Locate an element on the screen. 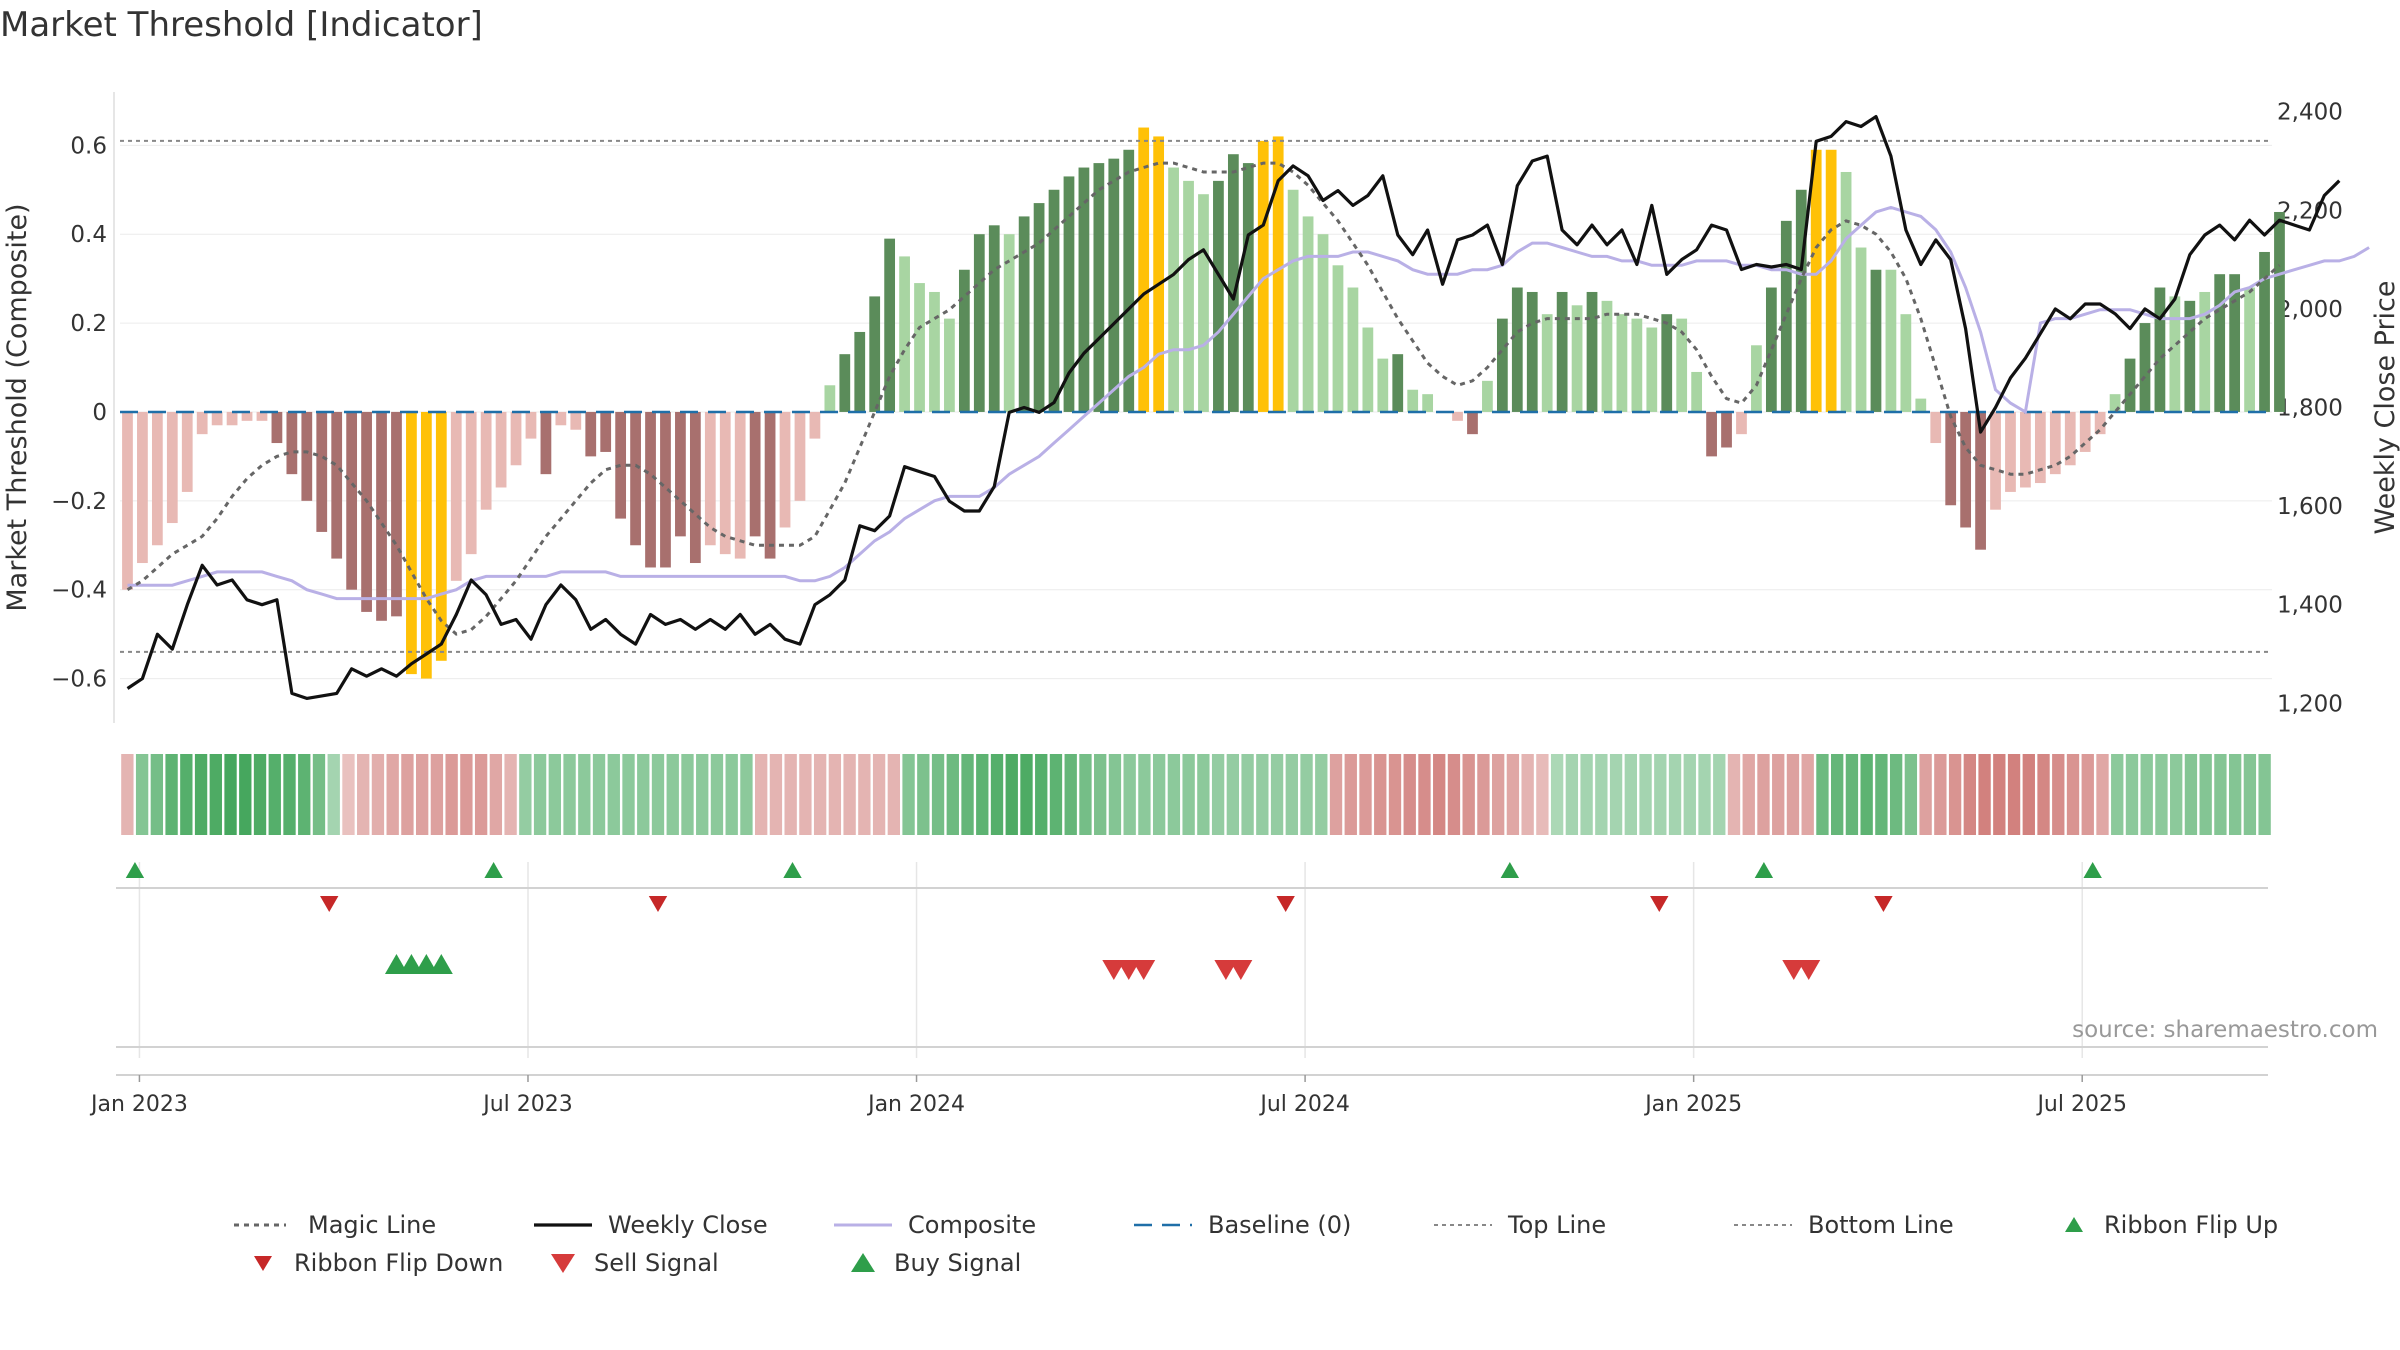 Image resolution: width=2400 pixels, height=1350 pixels. buy-signal-marker is located at coordinates (411, 964).